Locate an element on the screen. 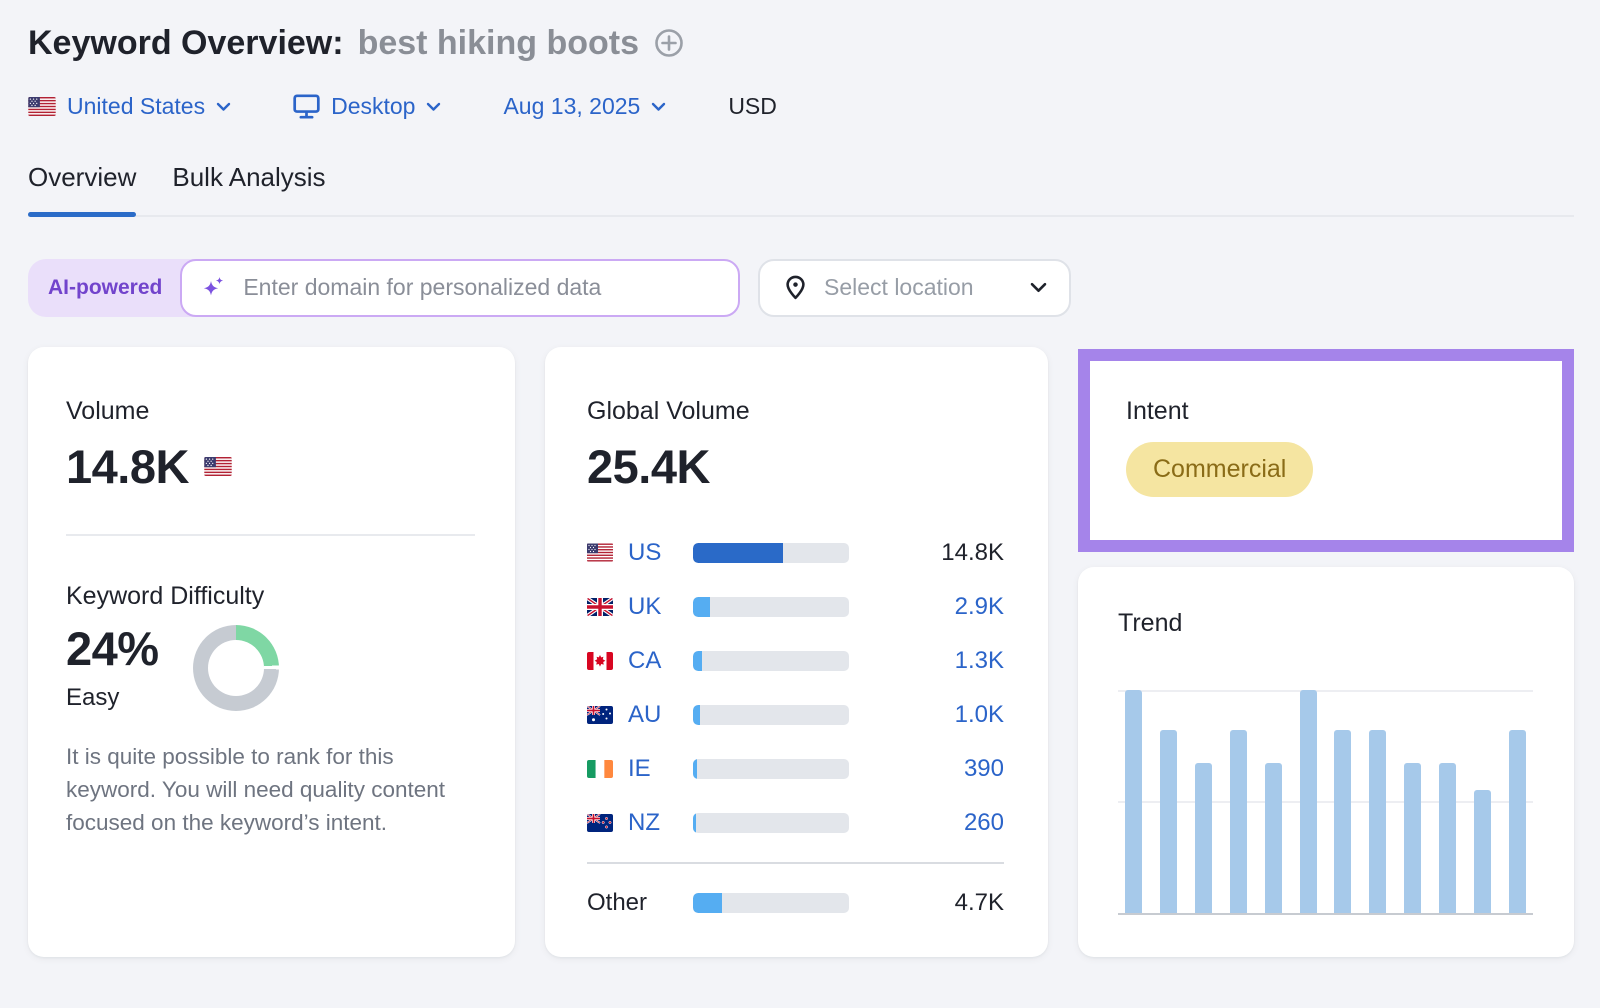  country-volume-row: CA 1.3K is located at coordinates (795, 661).